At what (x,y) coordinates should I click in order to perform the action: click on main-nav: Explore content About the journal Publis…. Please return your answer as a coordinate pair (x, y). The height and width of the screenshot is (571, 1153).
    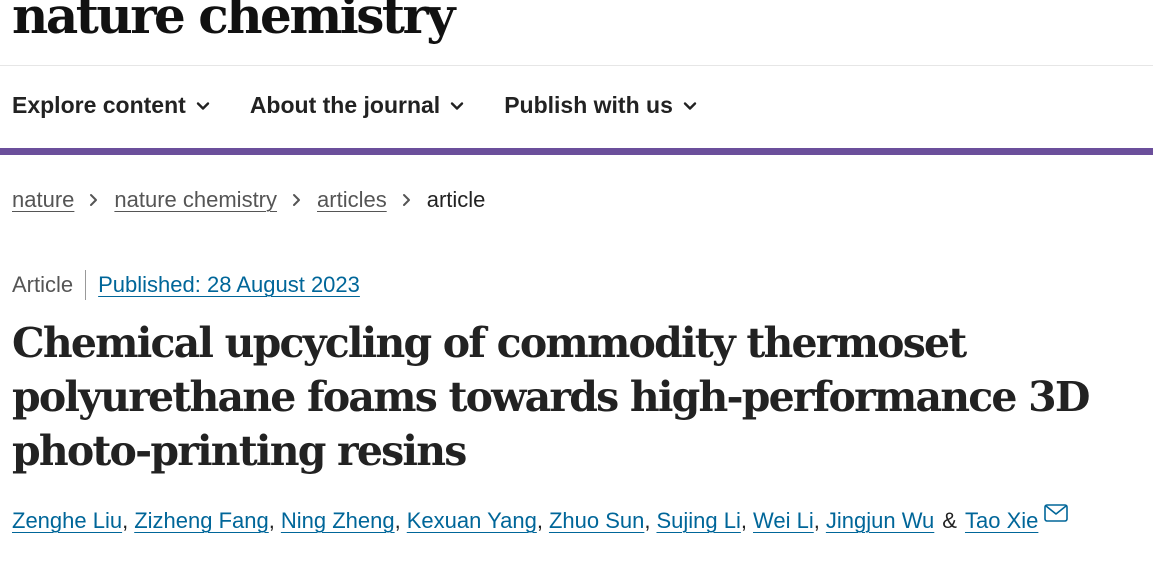
    Looking at the image, I should click on (374, 105).